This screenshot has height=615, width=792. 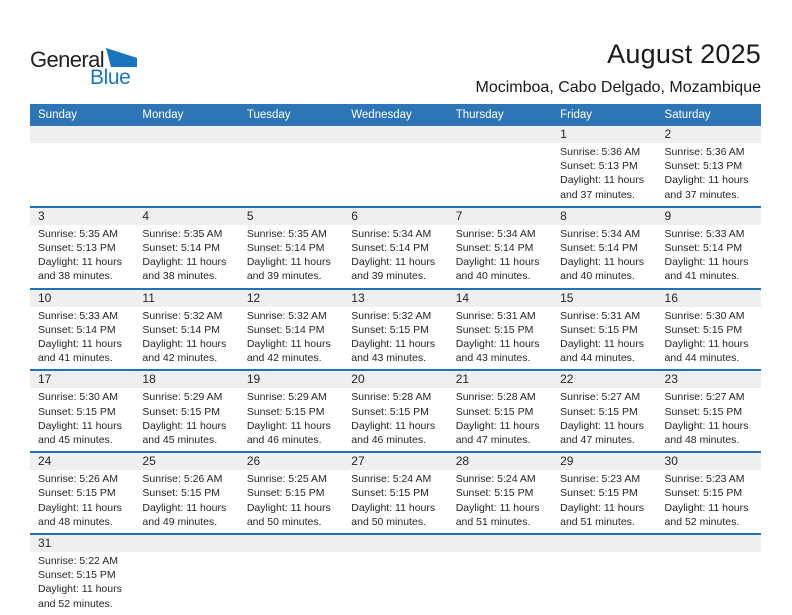 I want to click on info-line: Daylight: 11 hours and 39 minutes., so click(x=393, y=269).